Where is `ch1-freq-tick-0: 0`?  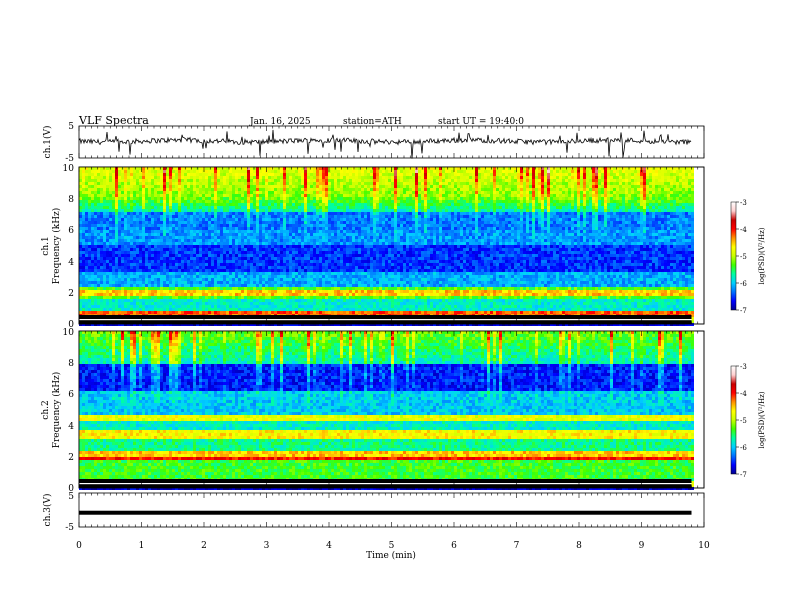 ch1-freq-tick-0: 0 is located at coordinates (71, 325).